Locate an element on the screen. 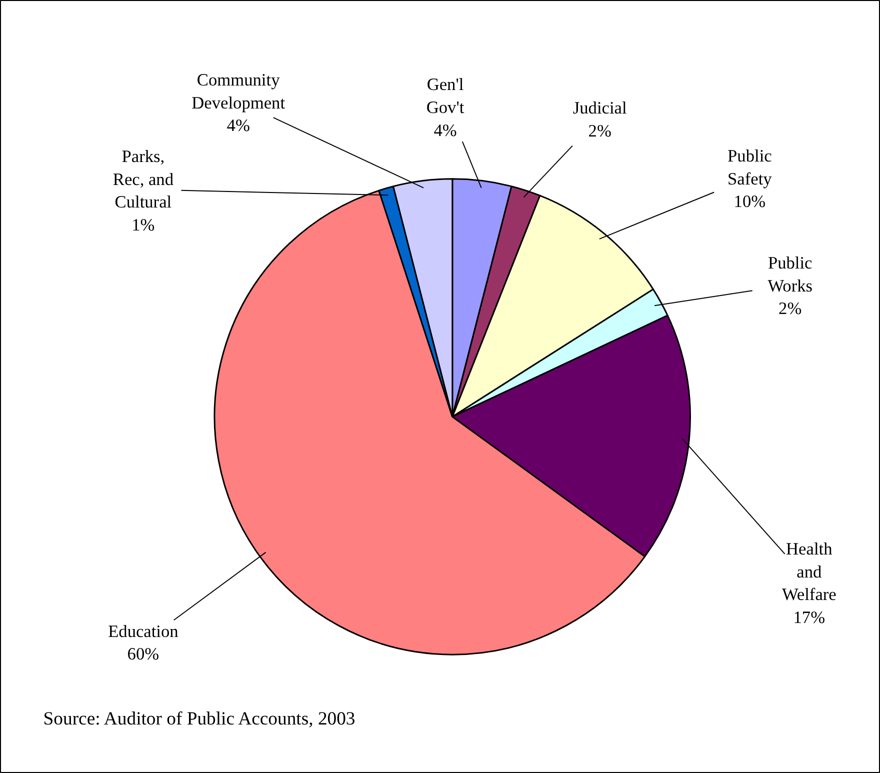 The width and height of the screenshot is (880, 773). slice-label: Education is located at coordinates (143, 631).